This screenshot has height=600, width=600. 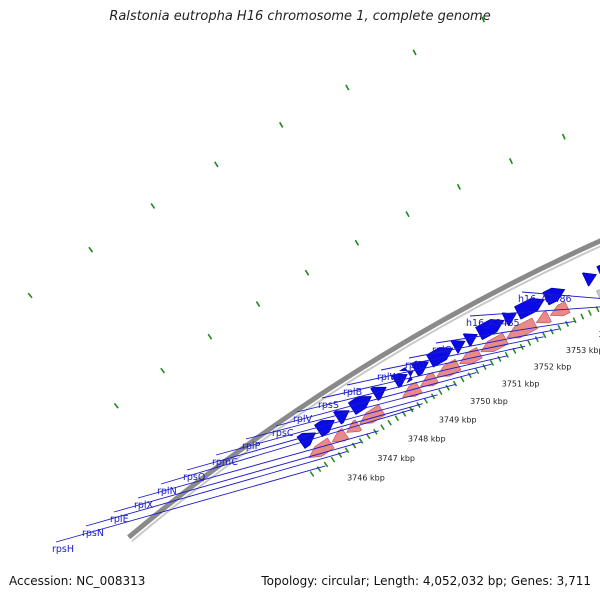 What do you see at coordinates (225, 462) in the screenshot?
I see `gene-label-rpmc: rpmC` at bounding box center [225, 462].